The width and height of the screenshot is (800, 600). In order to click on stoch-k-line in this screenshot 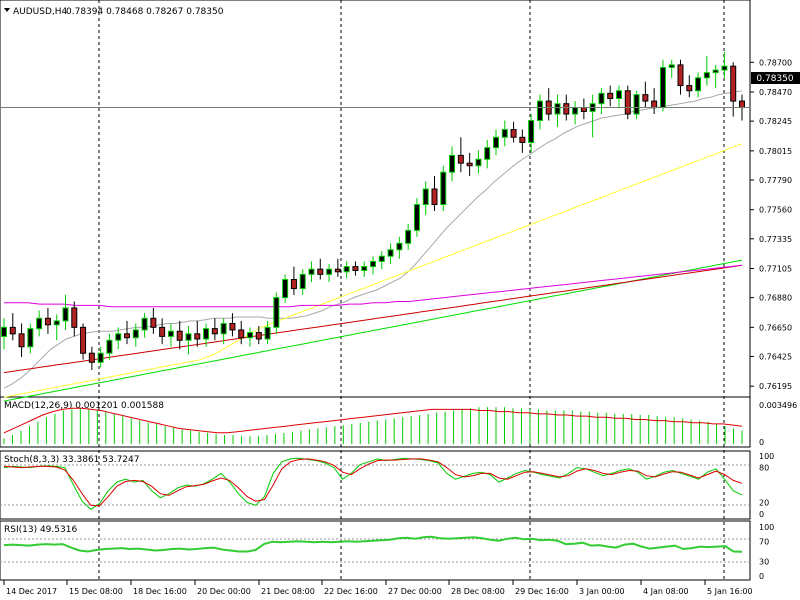, I will do `click(373, 484)`.